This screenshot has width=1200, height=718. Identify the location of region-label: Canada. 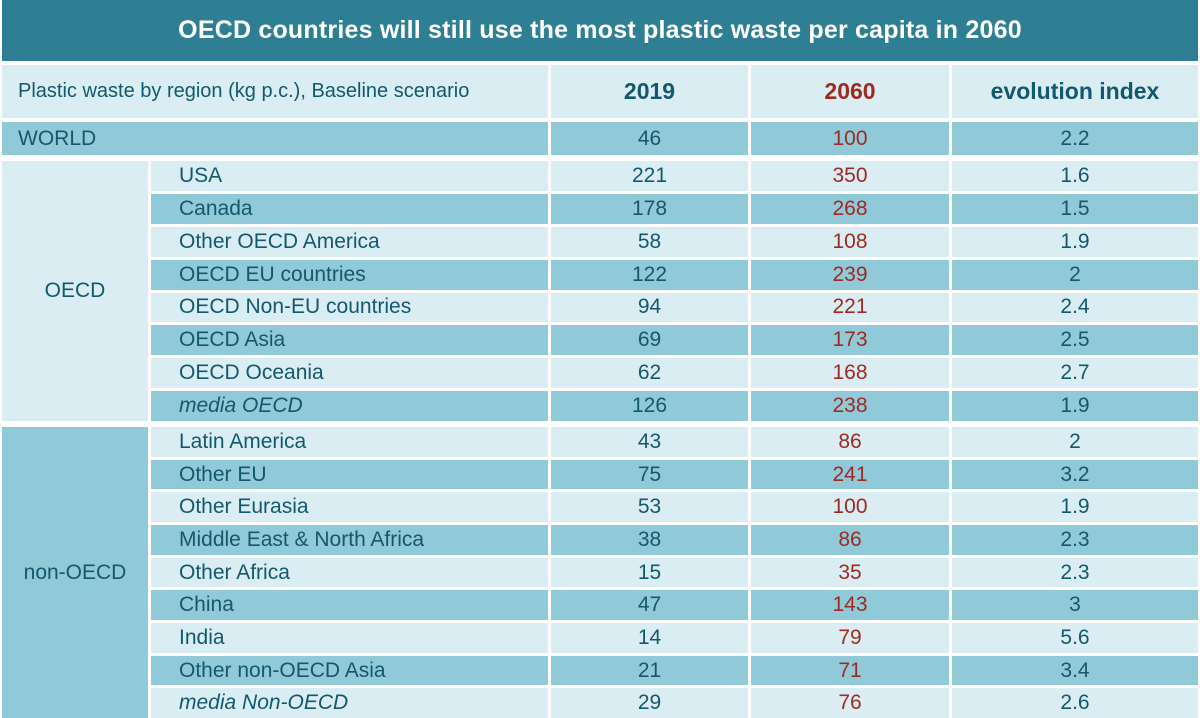
(349, 208).